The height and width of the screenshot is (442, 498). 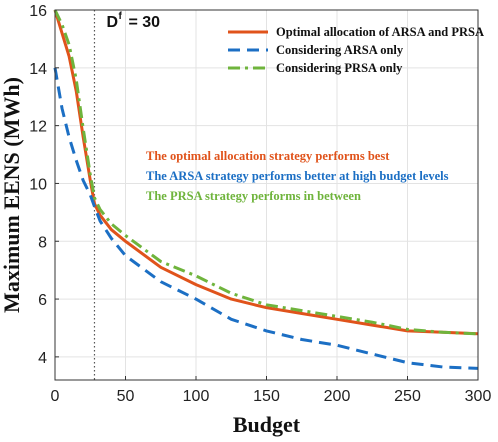 I want to click on x-tick-label: 300, so click(x=478, y=396).